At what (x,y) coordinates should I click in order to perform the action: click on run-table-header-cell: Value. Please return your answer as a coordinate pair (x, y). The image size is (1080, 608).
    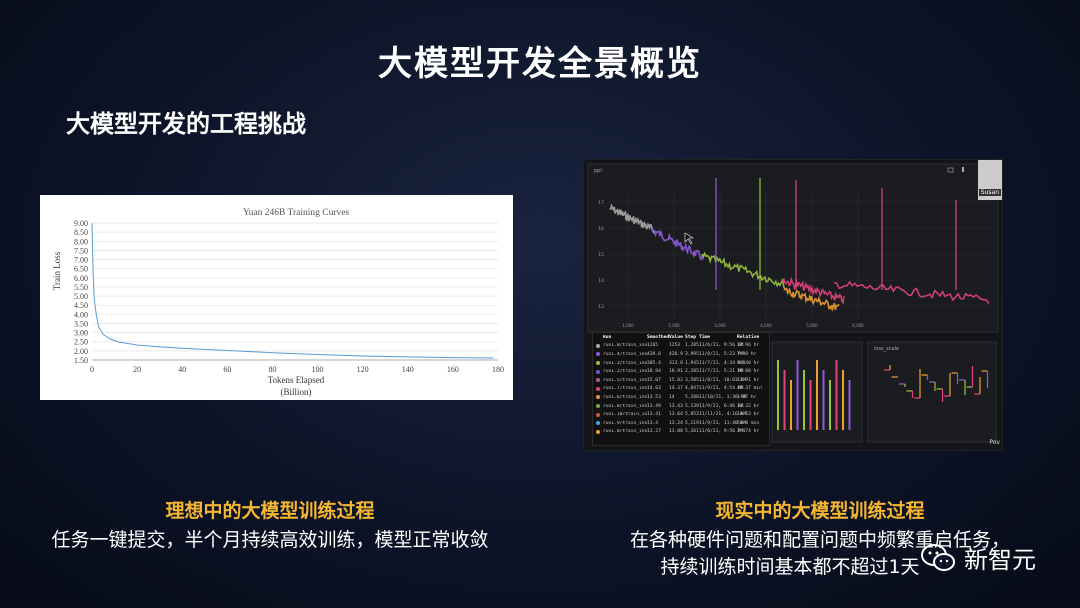
    Looking at the image, I should click on (676, 337).